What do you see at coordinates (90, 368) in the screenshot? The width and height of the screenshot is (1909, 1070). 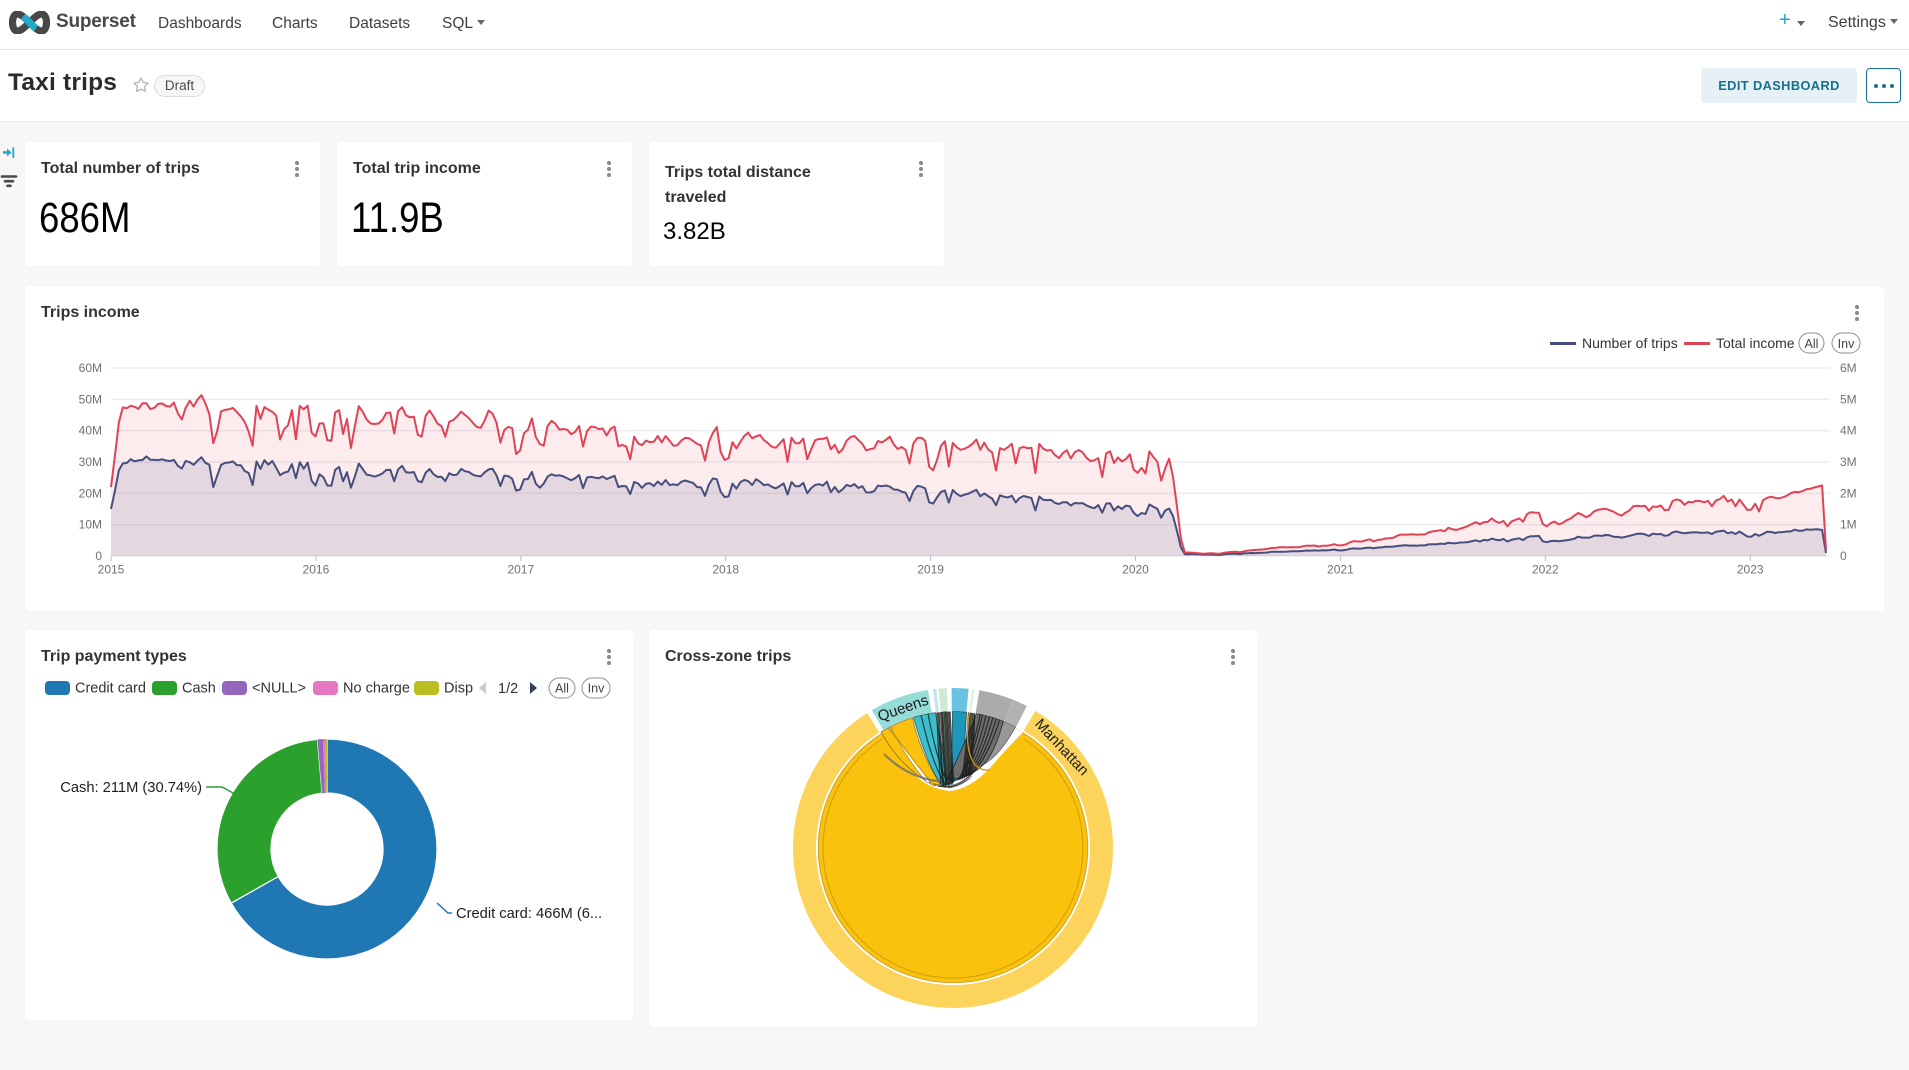 I see `svg-text: 60M` at bounding box center [90, 368].